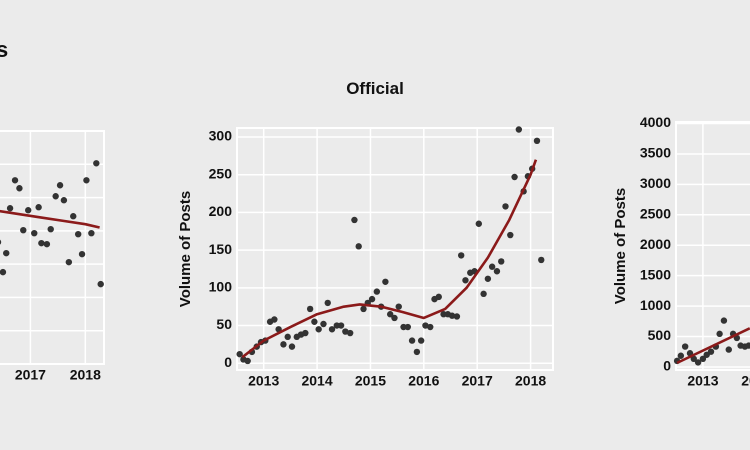 The height and width of the screenshot is (450, 750). Describe the element at coordinates (655, 122) in the screenshot. I see `y-tick-label: 4000` at that location.